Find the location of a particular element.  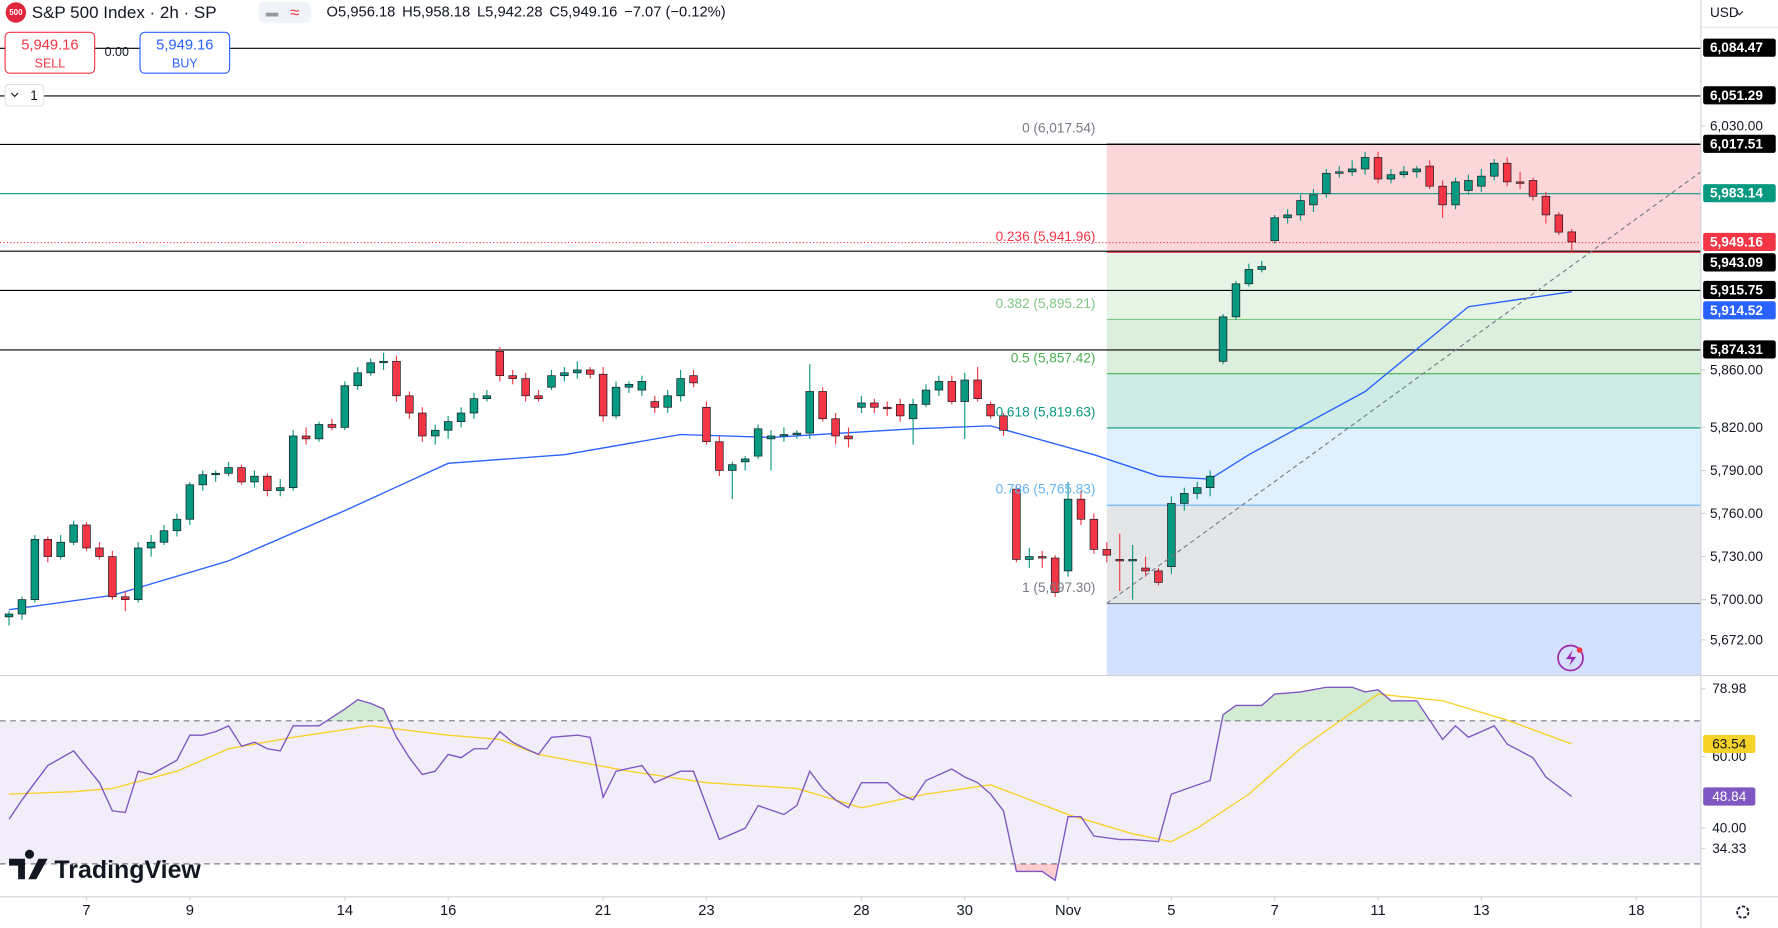

lightning-icon is located at coordinates (1571, 658).